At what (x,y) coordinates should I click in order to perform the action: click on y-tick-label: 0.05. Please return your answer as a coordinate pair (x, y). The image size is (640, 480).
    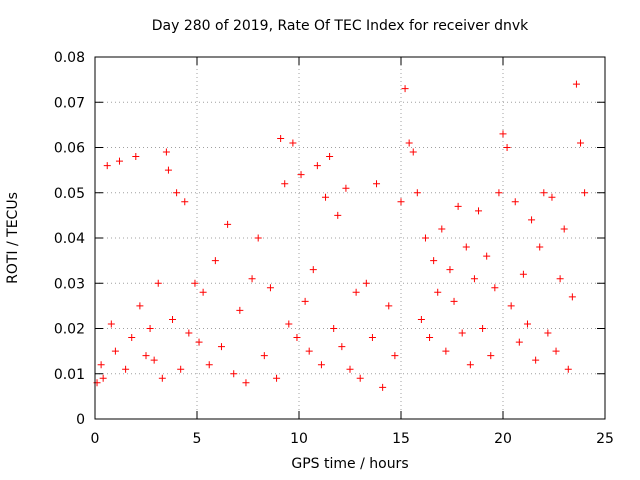
    Looking at the image, I should click on (69, 194).